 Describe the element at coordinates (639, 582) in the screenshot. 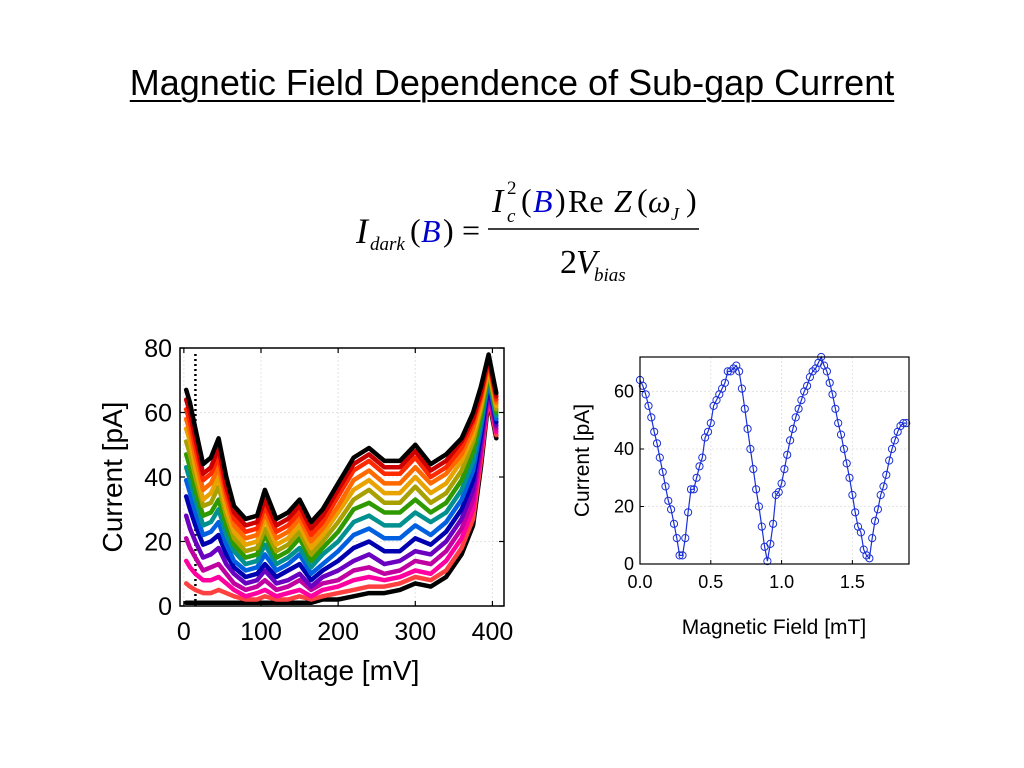

I see `x-tick-label: 0.0` at that location.